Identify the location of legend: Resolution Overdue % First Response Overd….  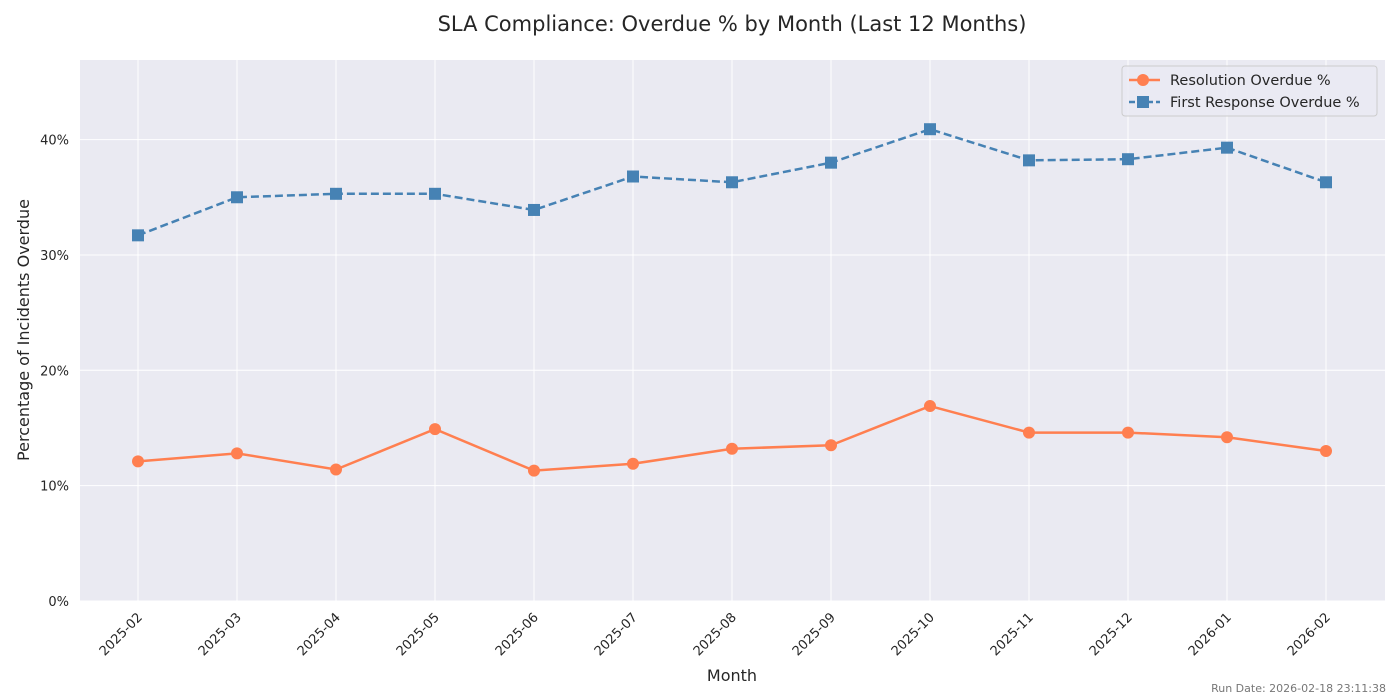
(1249, 91).